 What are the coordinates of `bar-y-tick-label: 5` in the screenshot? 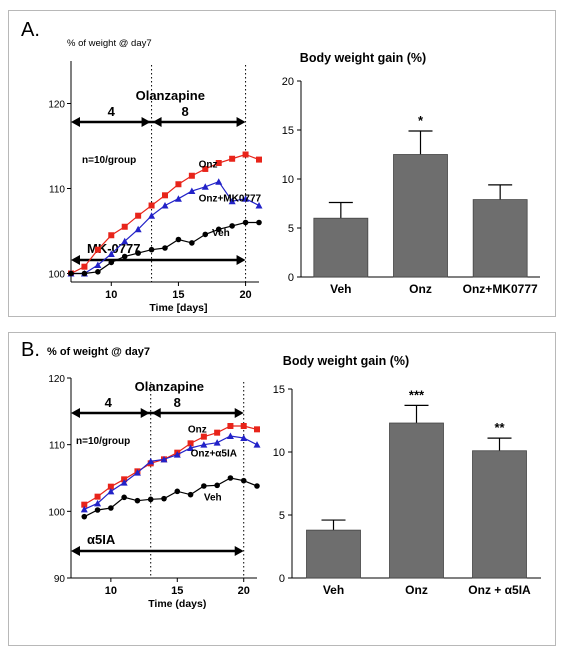 It's located at (282, 516).